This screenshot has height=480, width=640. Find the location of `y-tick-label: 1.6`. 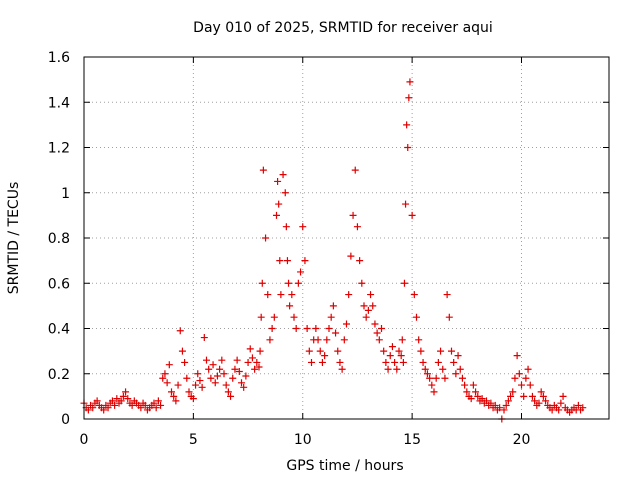

y-tick-label: 1.6 is located at coordinates (59, 58).